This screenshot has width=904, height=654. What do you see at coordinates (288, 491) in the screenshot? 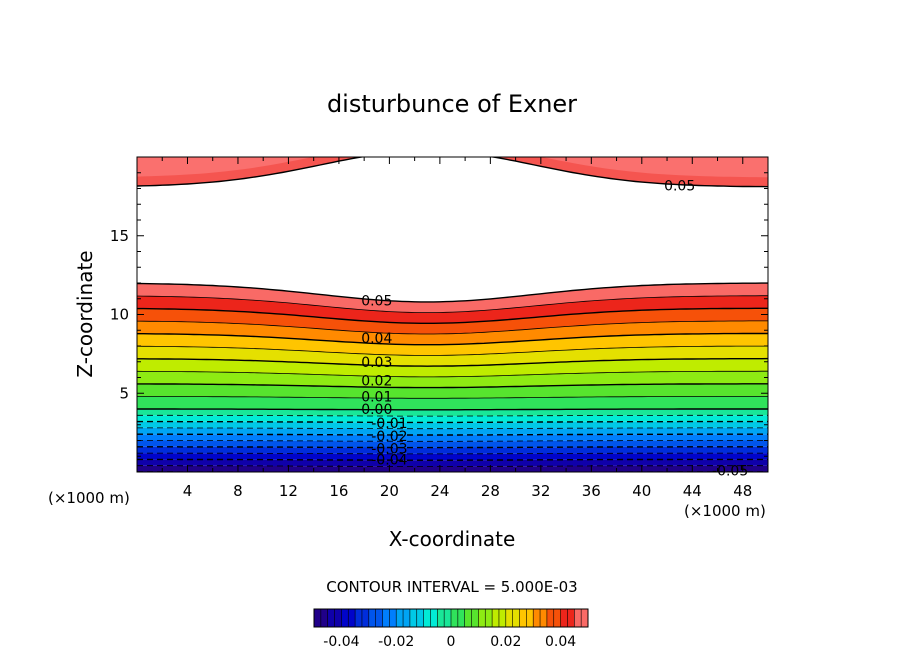
I see `x-tick-label: 12` at bounding box center [288, 491].